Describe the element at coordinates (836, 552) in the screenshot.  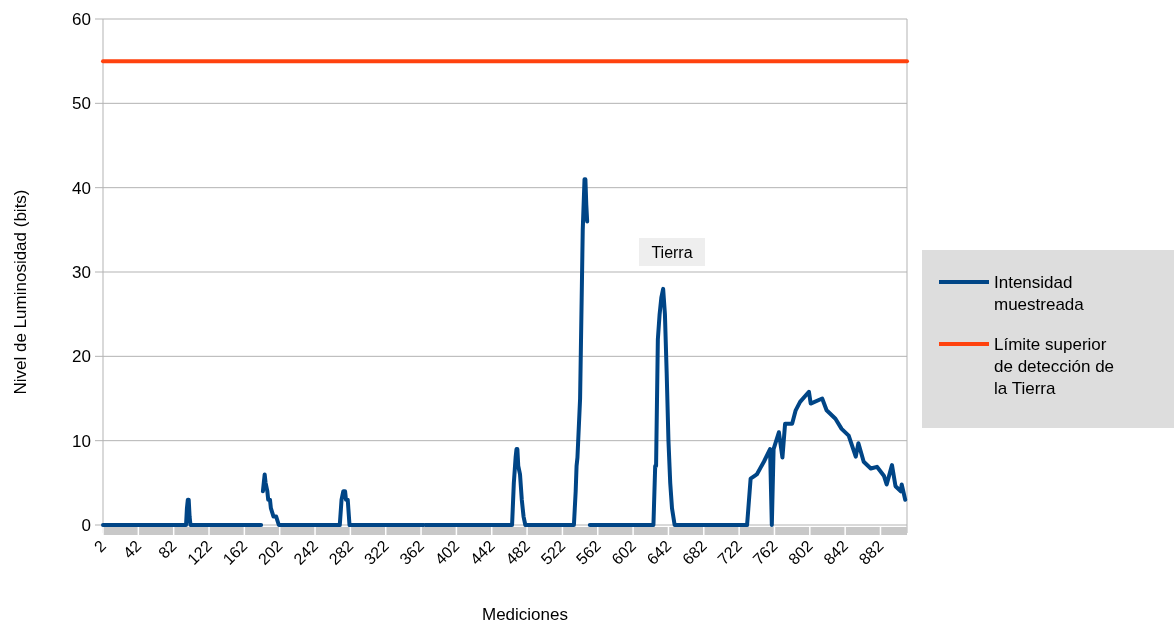
I see `x-tick-label: 842` at that location.